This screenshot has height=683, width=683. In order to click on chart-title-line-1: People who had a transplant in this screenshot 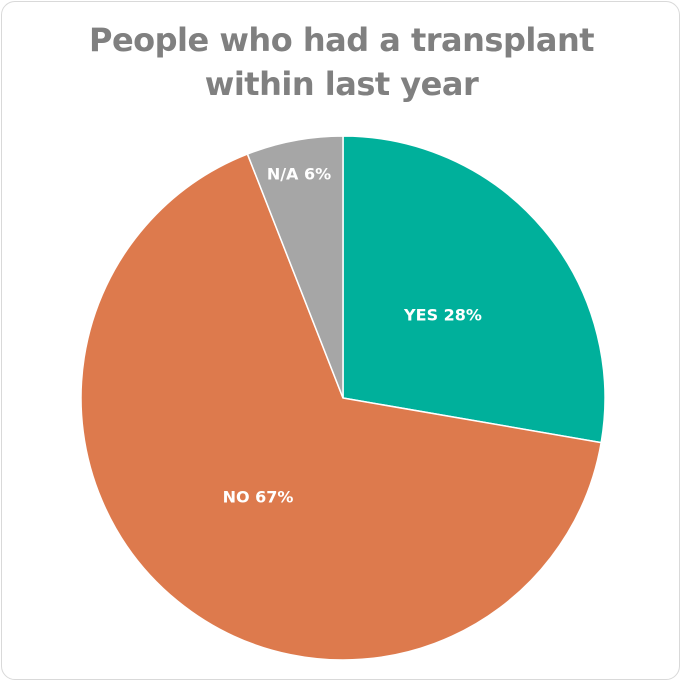, I will do `click(341, 40)`.